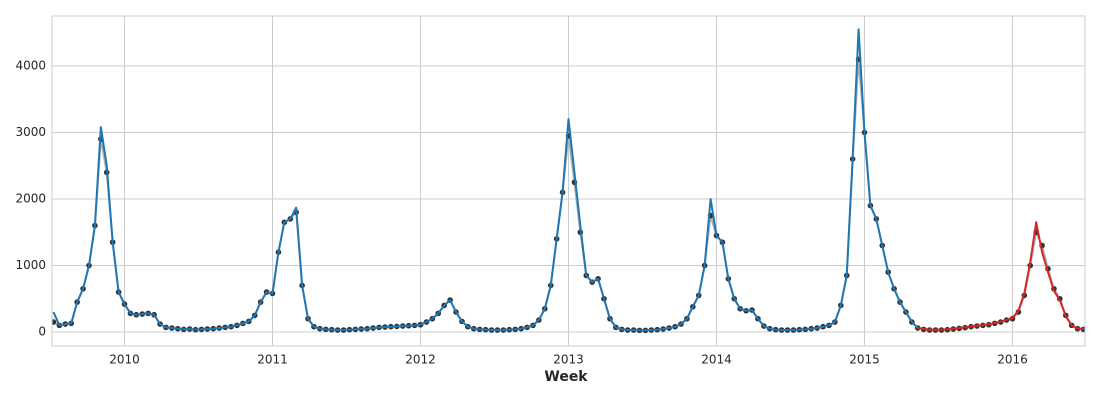  I want to click on x-tick-label: 2013, so click(568, 360).